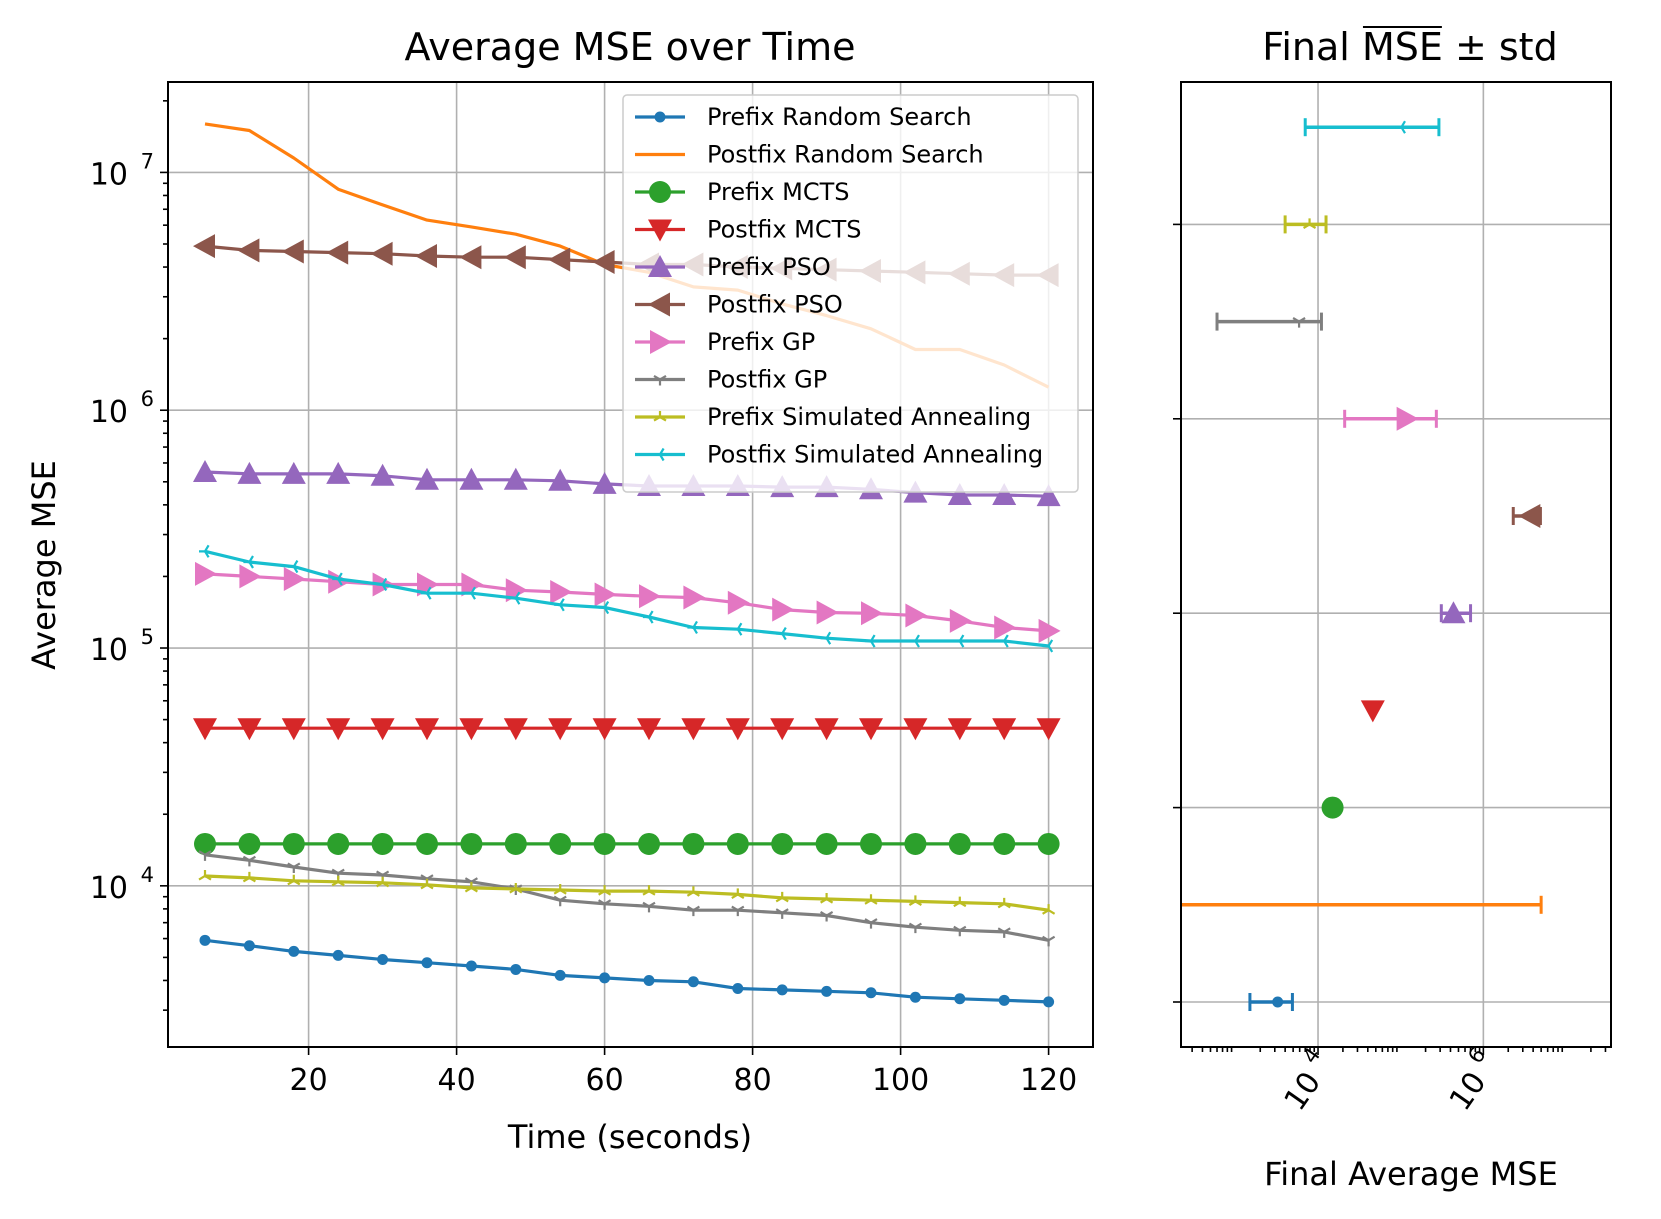 The width and height of the screenshot is (1661, 1219). Describe the element at coordinates (1372, 127) in the screenshot. I see `errorbar-postfix-simulated-annealing` at that location.